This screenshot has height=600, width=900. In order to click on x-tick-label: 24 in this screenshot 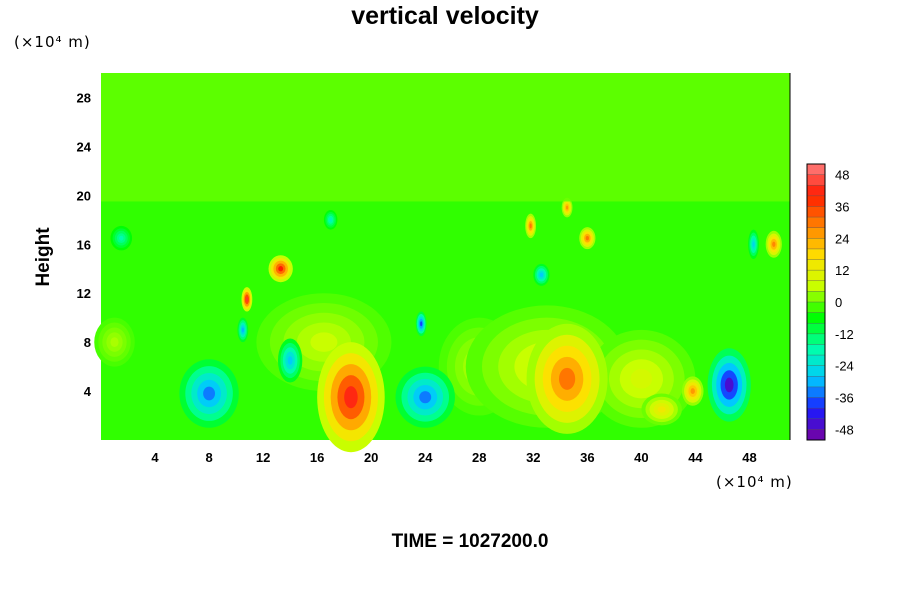, I will do `click(425, 457)`.